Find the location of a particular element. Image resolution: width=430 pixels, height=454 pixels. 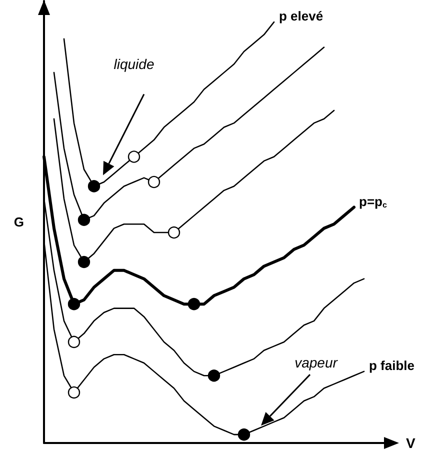

y-axis-title: G is located at coordinates (19, 222).